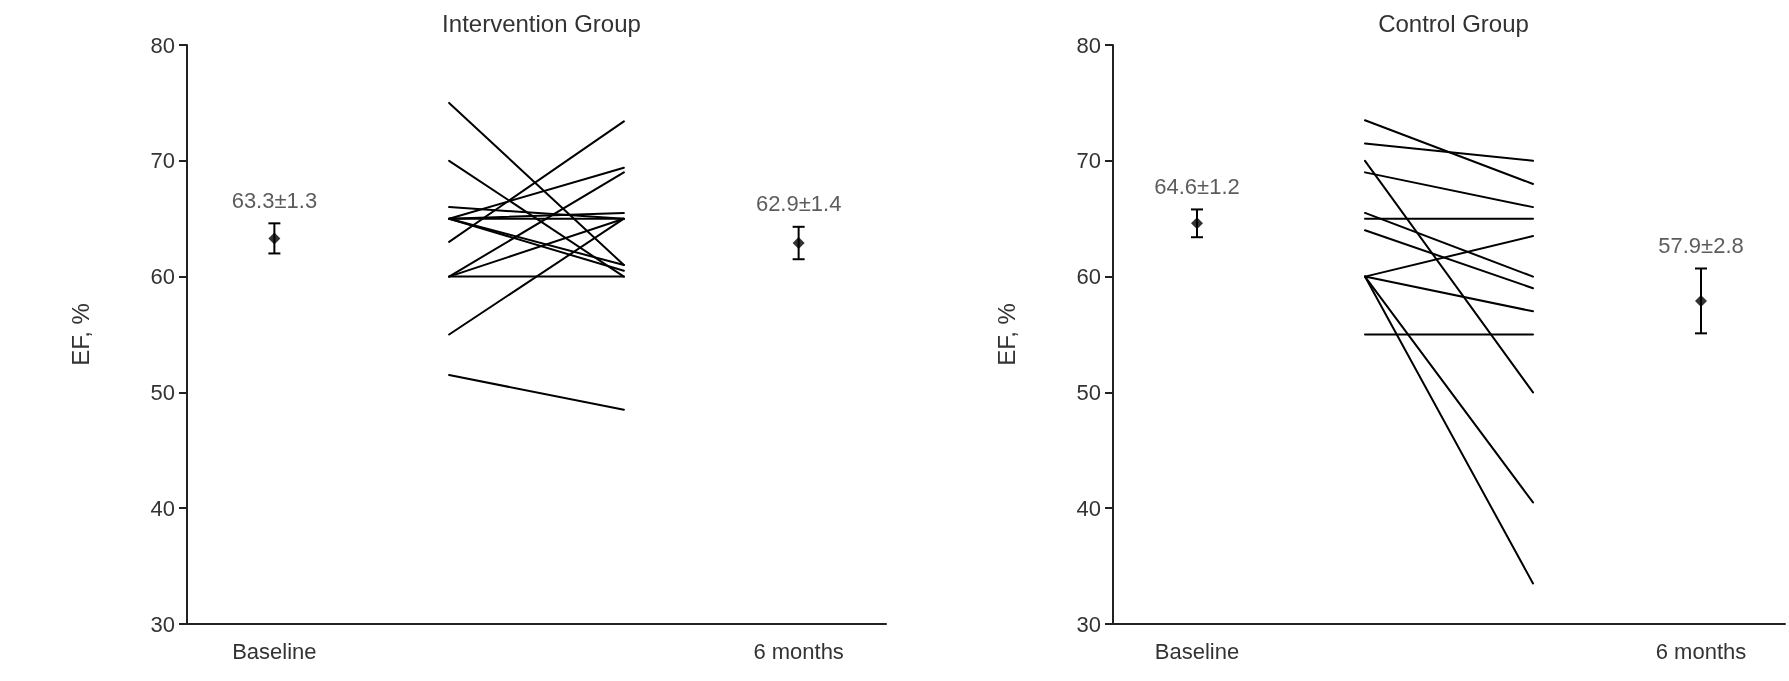 Image resolution: width=1789 pixels, height=681 pixels. I want to click on data-label: 62.9±1.4, so click(798, 204).